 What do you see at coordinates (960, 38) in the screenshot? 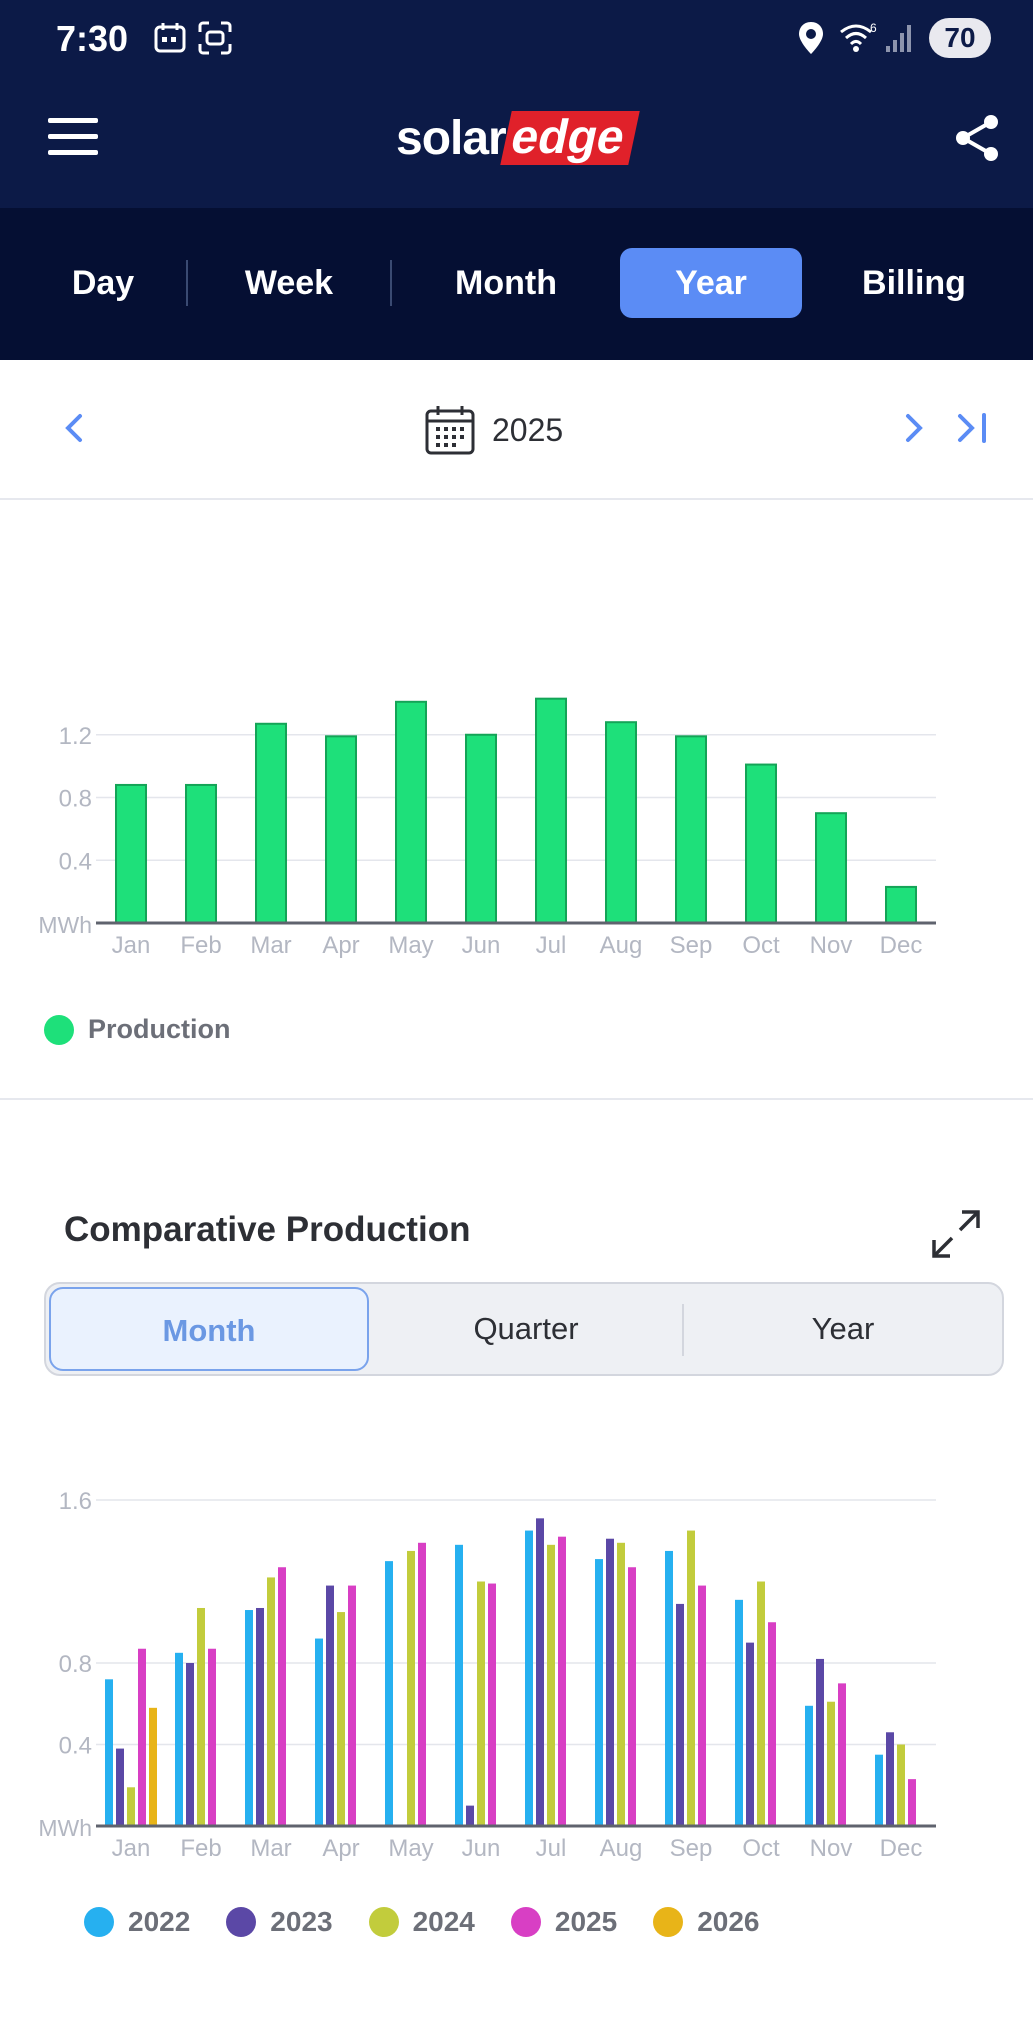
I see `battery-level: 70` at bounding box center [960, 38].